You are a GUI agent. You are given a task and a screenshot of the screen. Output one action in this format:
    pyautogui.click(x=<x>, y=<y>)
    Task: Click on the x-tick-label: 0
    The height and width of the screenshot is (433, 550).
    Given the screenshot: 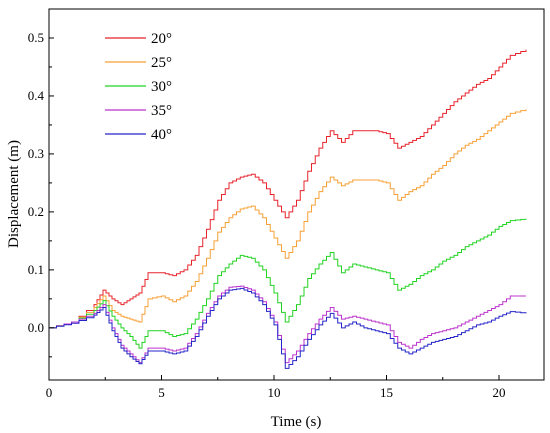 What is the action you would take?
    pyautogui.click(x=49, y=392)
    